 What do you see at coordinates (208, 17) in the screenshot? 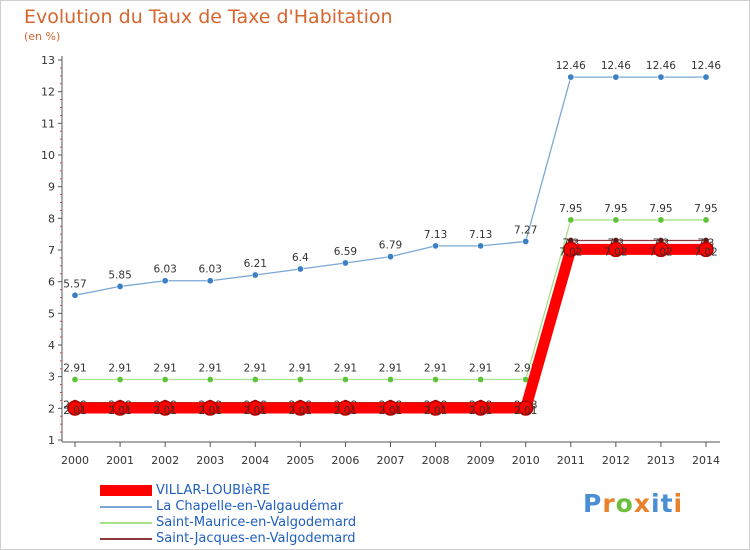
I see `chart-title: Evolution du Taux de Taxe d'Habitation` at bounding box center [208, 17].